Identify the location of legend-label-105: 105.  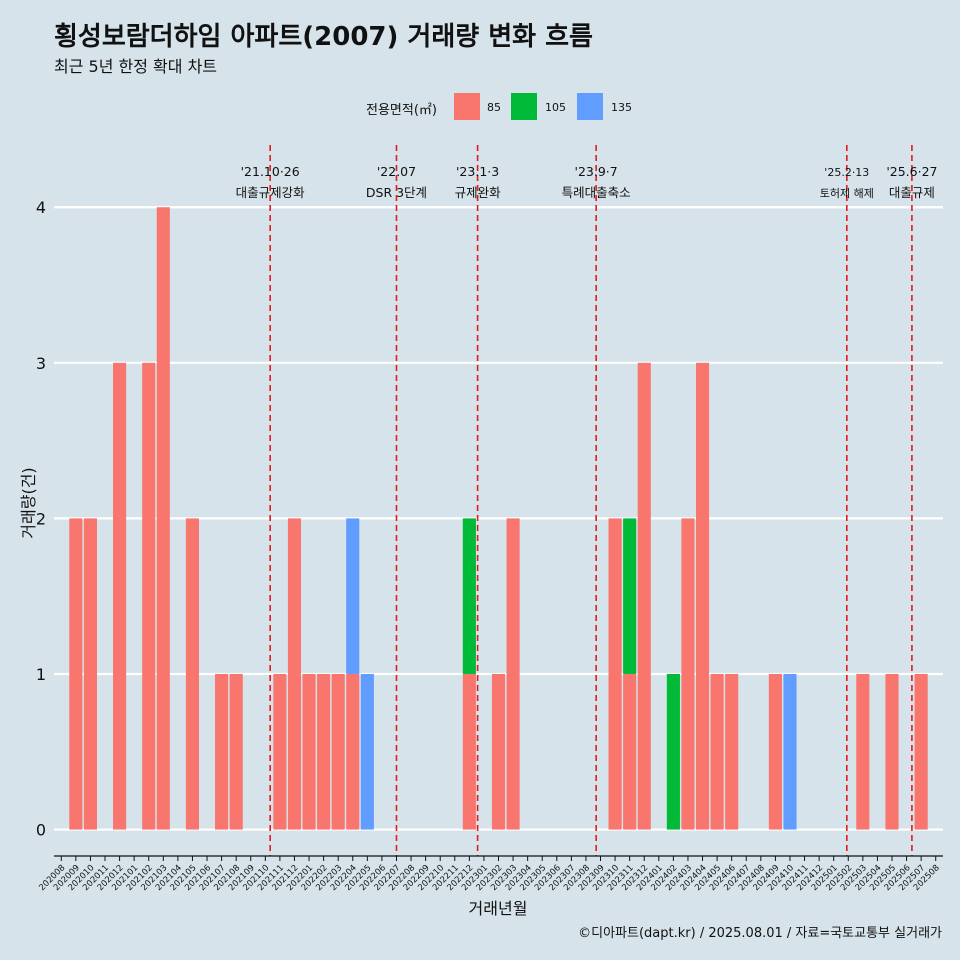
(555, 107).